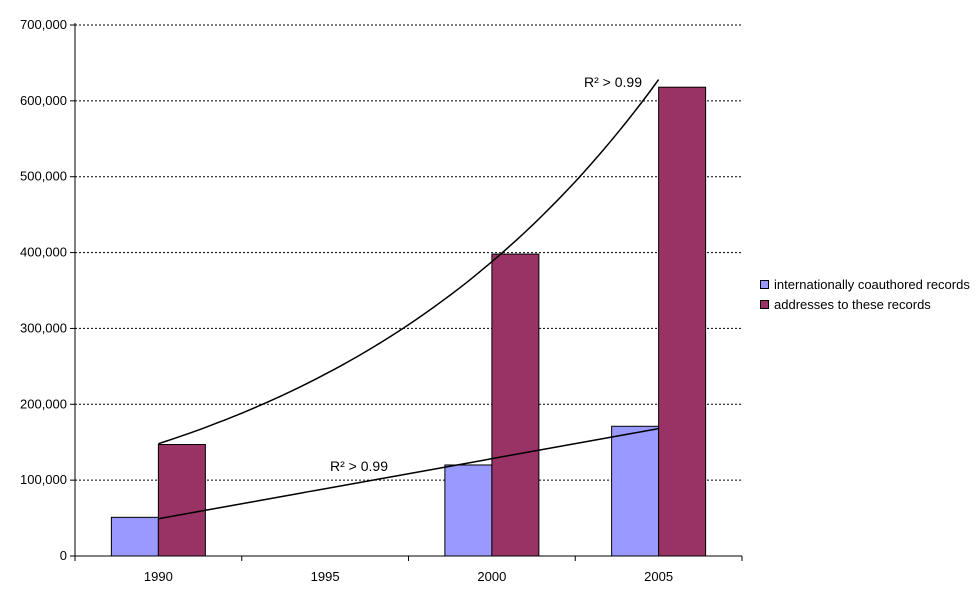  What do you see at coordinates (613, 82) in the screenshot?
I see `annotation-exponential: R² > 0.99` at bounding box center [613, 82].